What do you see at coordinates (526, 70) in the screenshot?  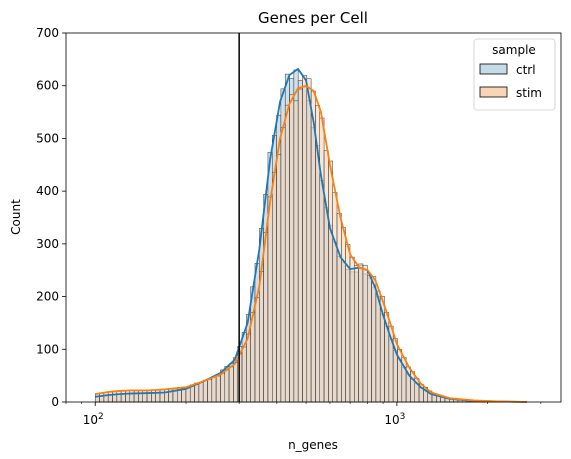 I see `legend-label-ctrl: ctrl` at bounding box center [526, 70].